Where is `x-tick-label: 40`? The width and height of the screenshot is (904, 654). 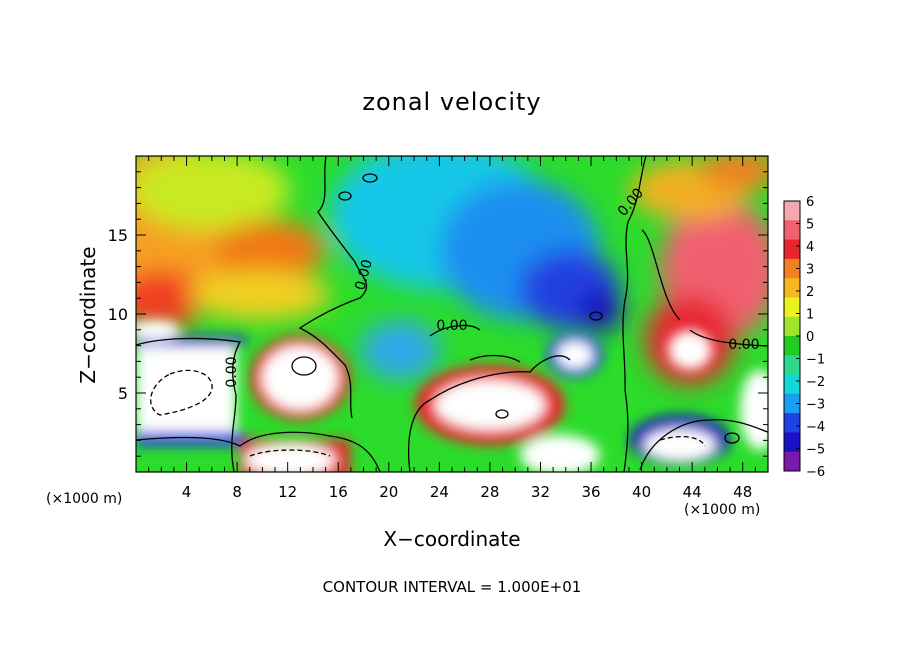 x-tick-label: 40 is located at coordinates (641, 492).